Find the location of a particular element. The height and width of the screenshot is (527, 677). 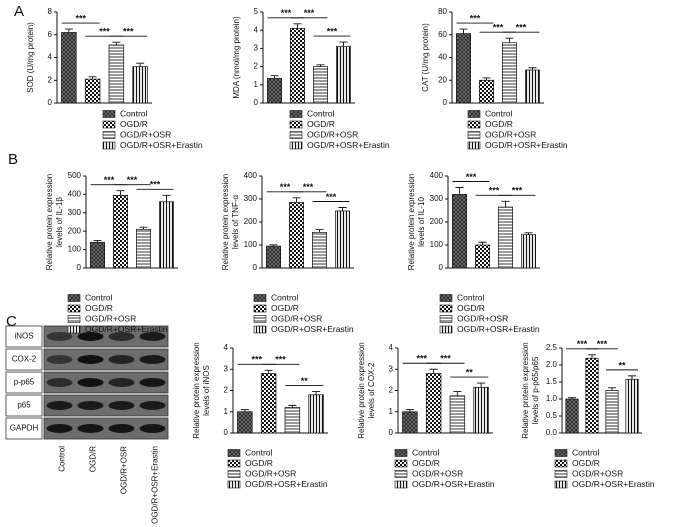

blot-row-label: iNOS is located at coordinates (23, 336).